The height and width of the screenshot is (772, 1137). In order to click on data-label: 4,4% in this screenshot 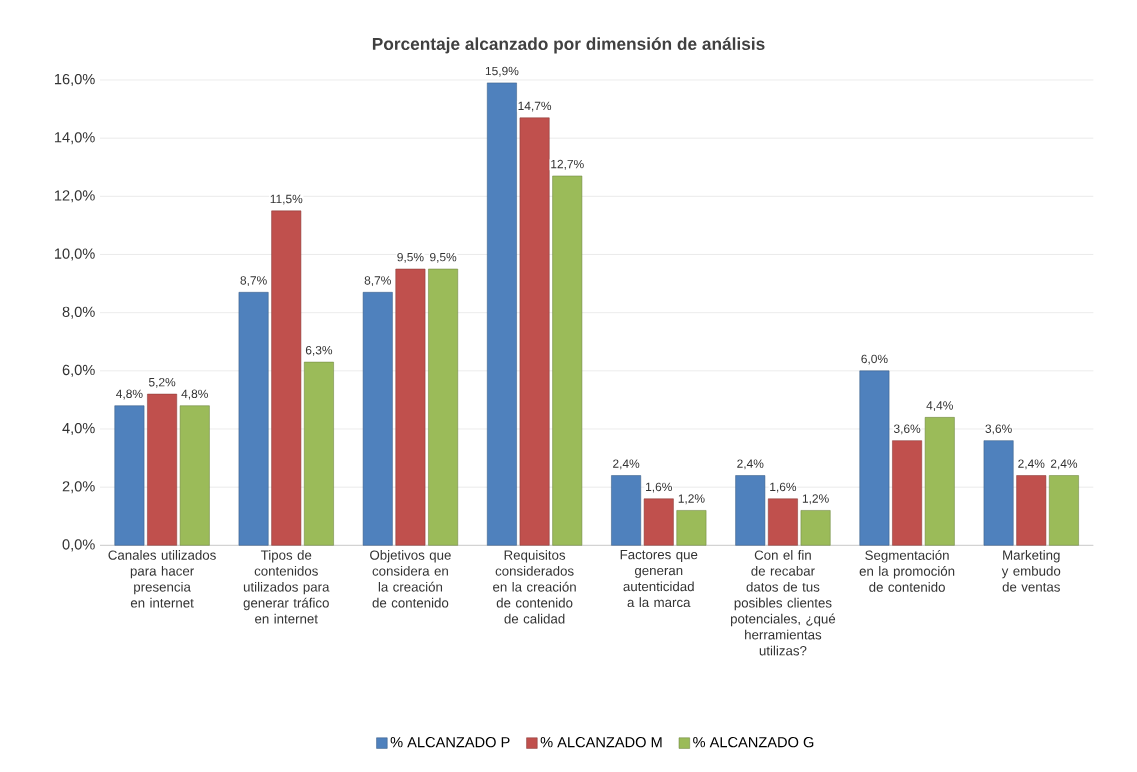, I will do `click(939, 406)`.